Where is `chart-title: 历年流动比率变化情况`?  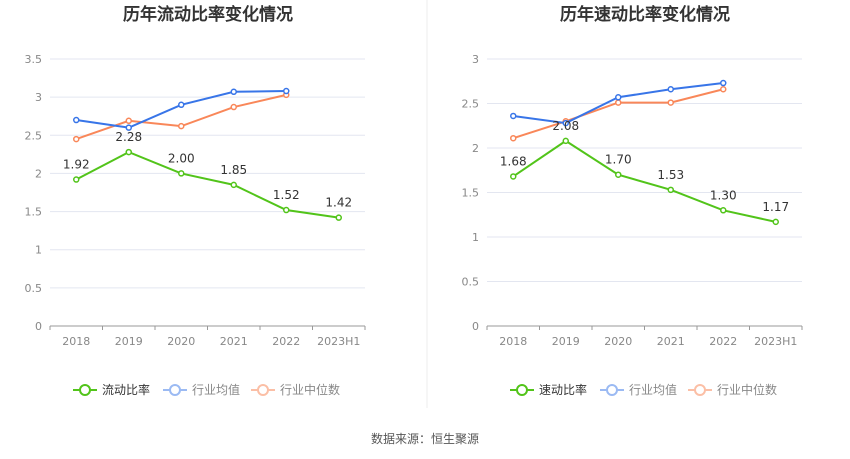 chart-title: 历年流动比率变化情况 is located at coordinates (208, 14).